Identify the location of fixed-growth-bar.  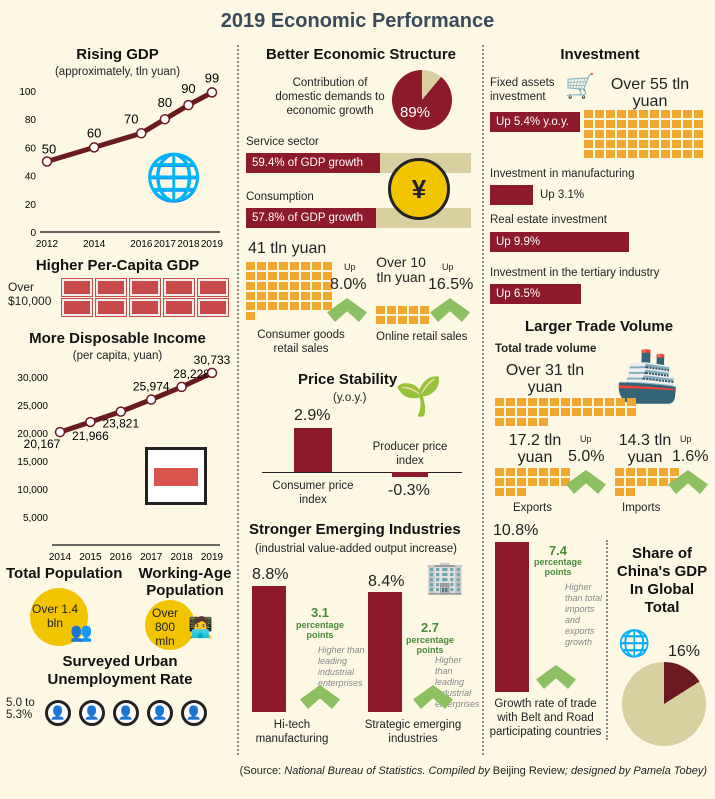
(535, 122).